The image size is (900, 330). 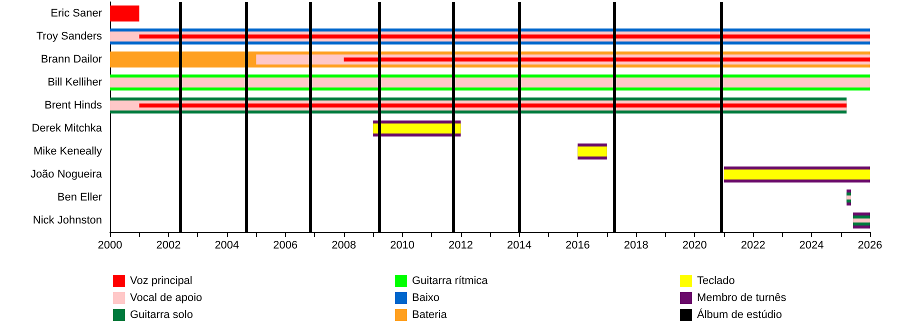 What do you see at coordinates (166, 298) in the screenshot?
I see `legend-label: Vocal de apoio` at bounding box center [166, 298].